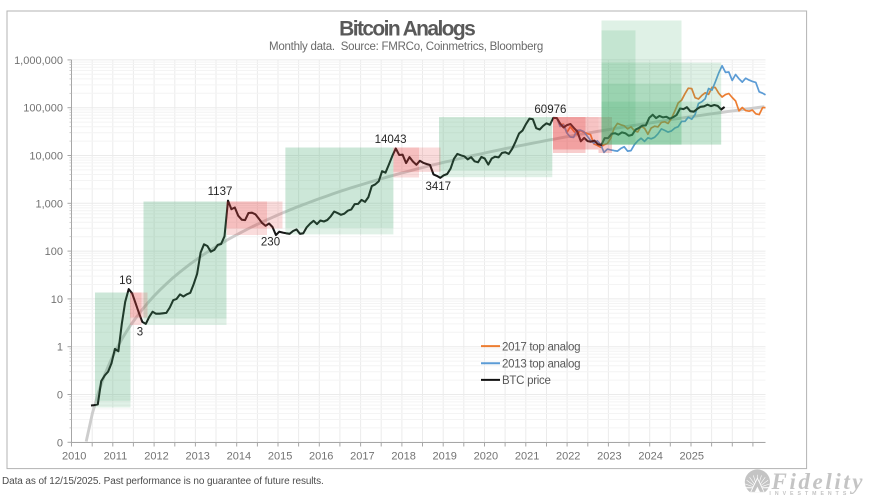  What do you see at coordinates (541, 347) in the screenshot?
I see `svg-text: 2017 top analog` at bounding box center [541, 347].